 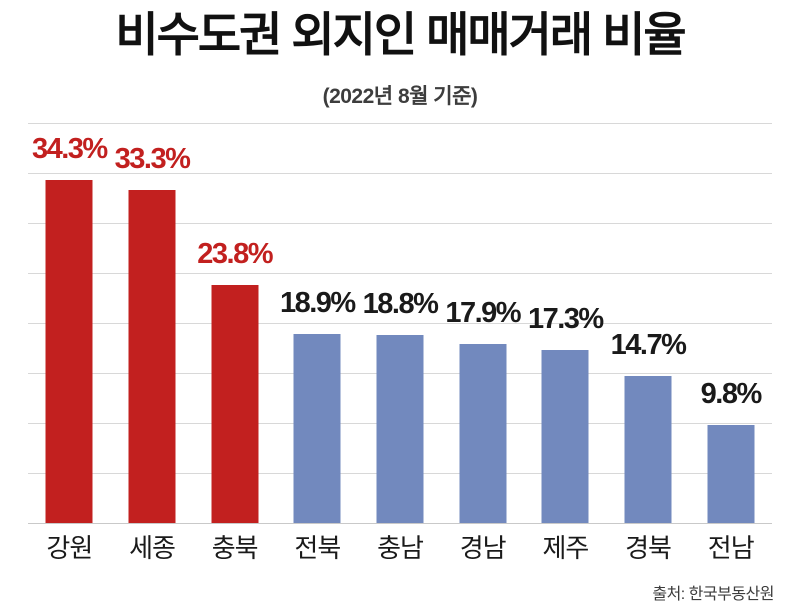 I want to click on x-axis-baseline, so click(x=400, y=523).